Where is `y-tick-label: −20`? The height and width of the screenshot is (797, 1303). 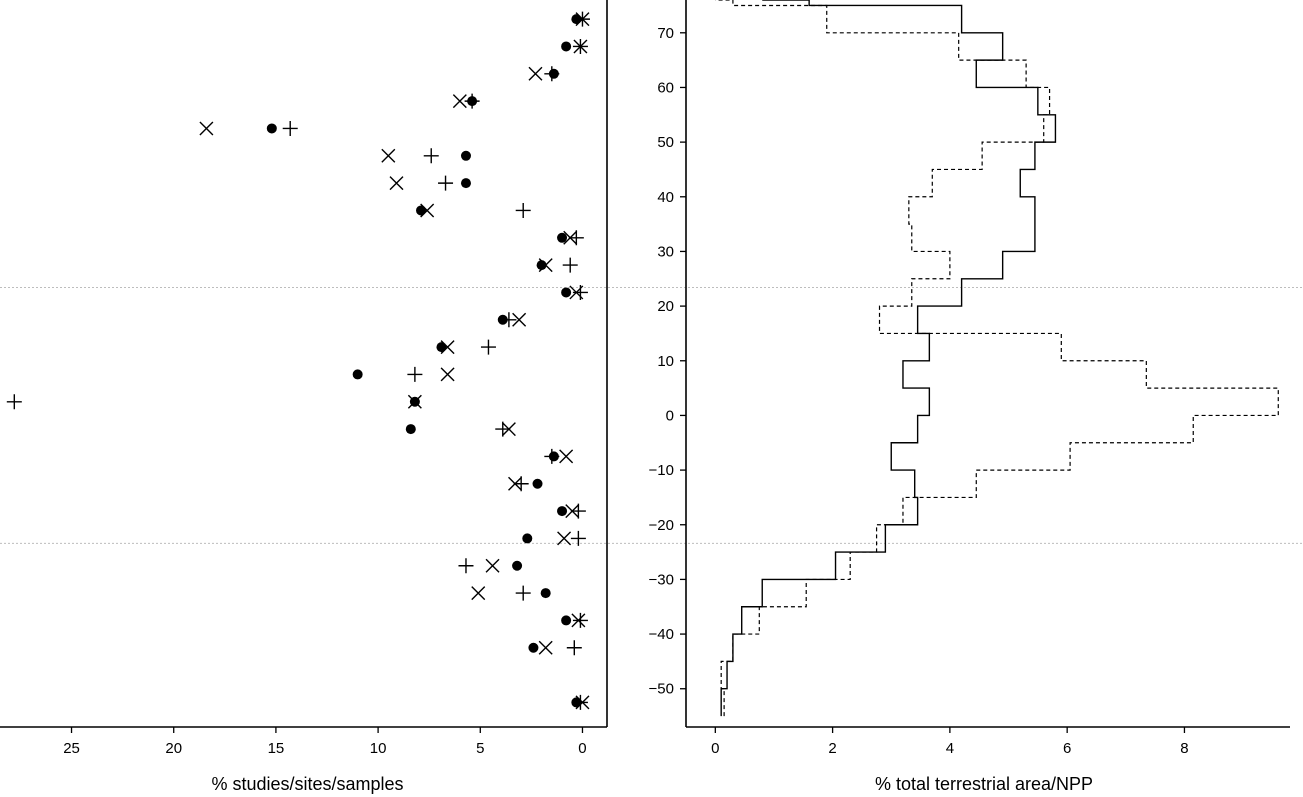
y-tick-label: −20 is located at coordinates (661, 525).